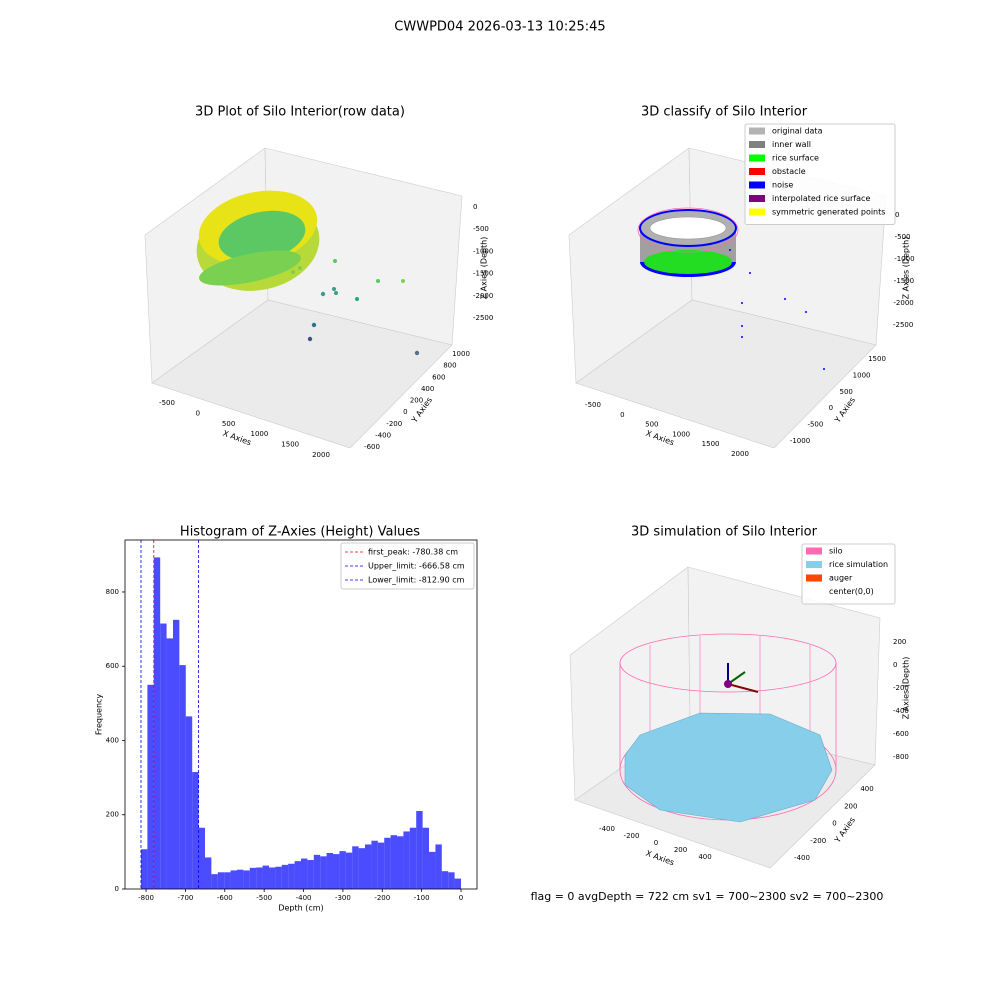  Describe the element at coordinates (903, 325) in the screenshot. I see `z-tick-label: -2500` at that location.